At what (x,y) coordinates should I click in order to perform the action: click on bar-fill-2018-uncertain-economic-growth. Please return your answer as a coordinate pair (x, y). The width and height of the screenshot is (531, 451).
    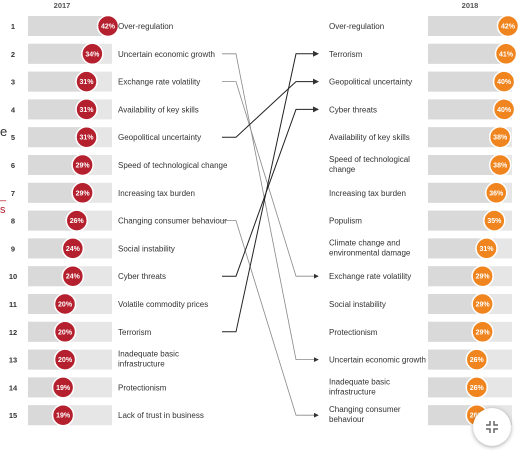
    Looking at the image, I should click on (453, 359).